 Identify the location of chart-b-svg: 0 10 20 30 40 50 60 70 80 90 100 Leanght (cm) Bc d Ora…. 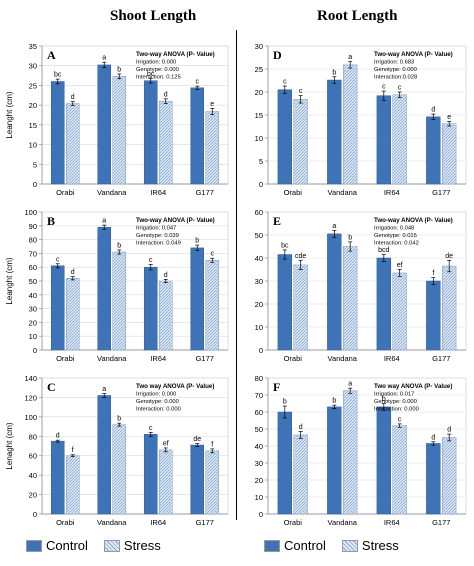
(117, 285).